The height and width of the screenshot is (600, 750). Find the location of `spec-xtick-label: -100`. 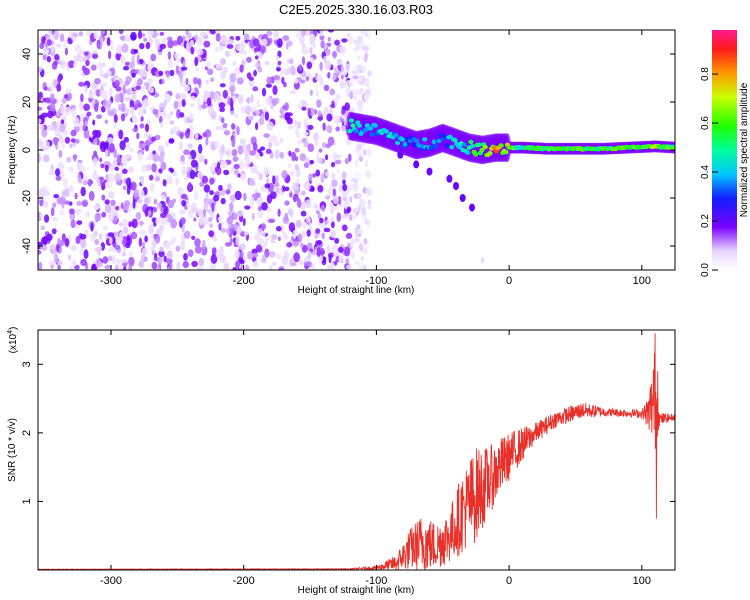

spec-xtick-label: -100 is located at coordinates (376, 281).